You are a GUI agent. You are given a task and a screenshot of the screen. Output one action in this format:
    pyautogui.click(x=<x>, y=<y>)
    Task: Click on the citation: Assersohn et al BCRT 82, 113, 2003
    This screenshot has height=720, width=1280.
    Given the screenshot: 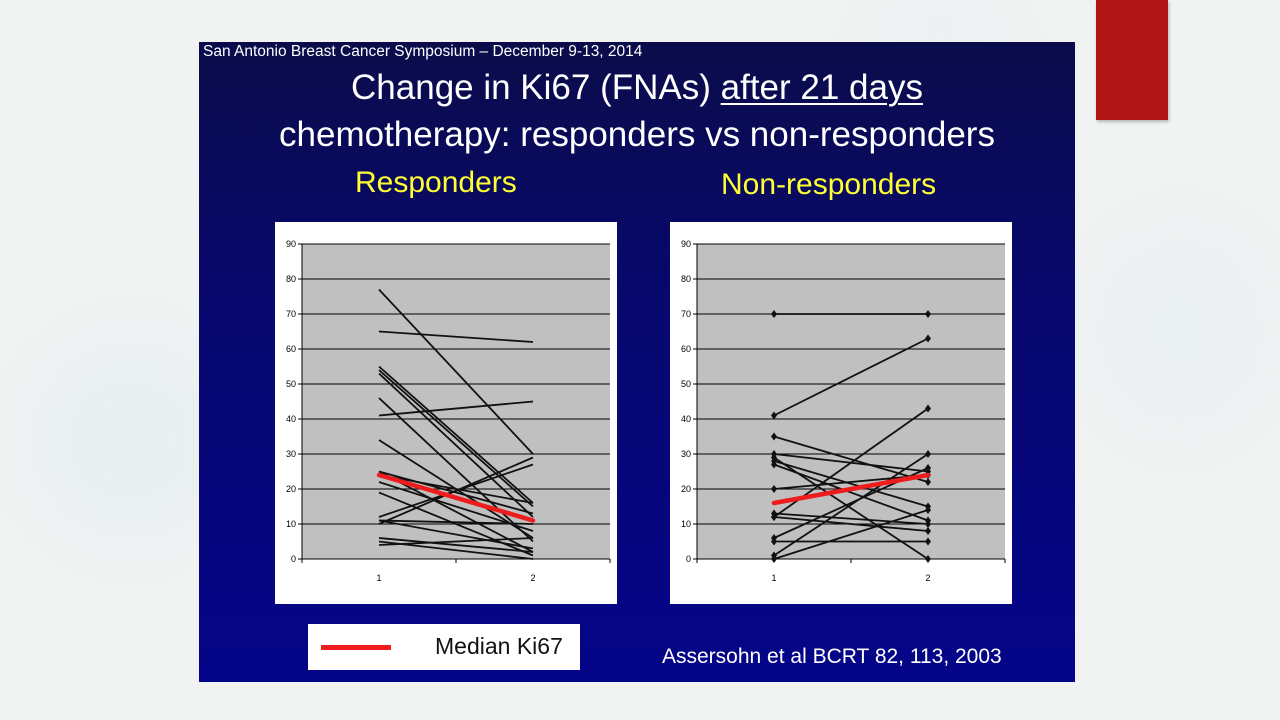 What is the action you would take?
    pyautogui.click(x=832, y=656)
    